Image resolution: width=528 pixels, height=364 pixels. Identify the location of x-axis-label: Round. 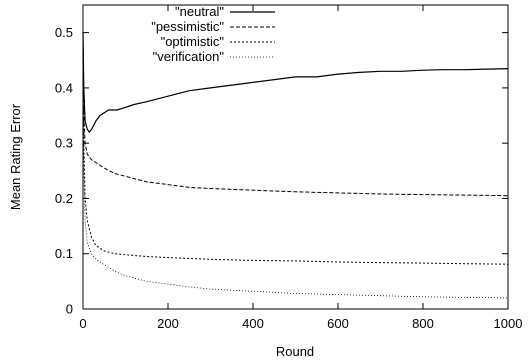
(295, 351).